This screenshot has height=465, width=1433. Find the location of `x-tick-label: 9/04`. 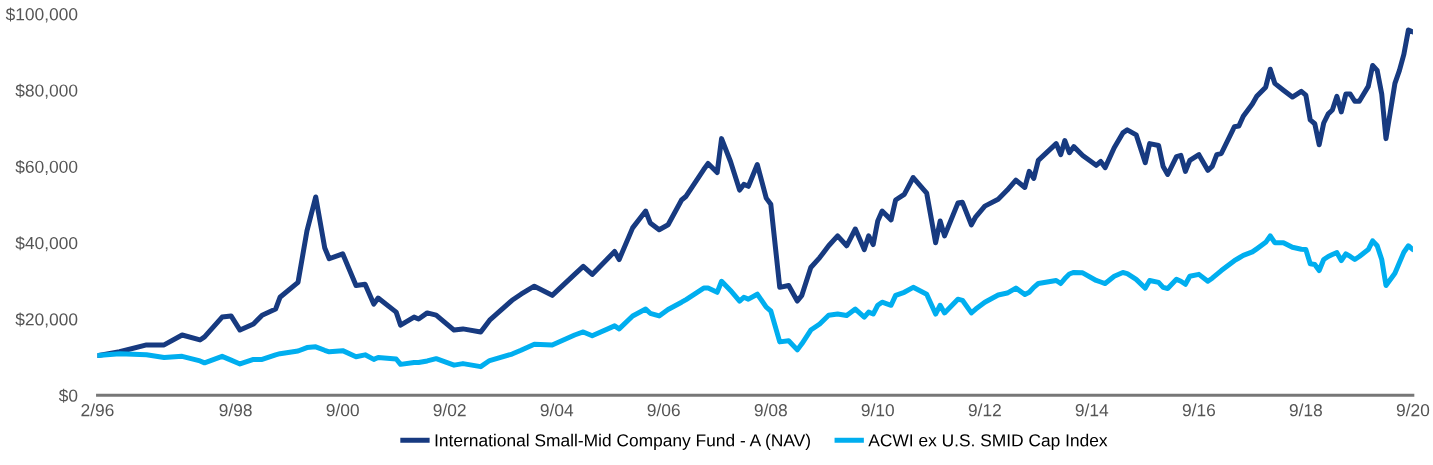

x-tick-label: 9/04 is located at coordinates (557, 410).